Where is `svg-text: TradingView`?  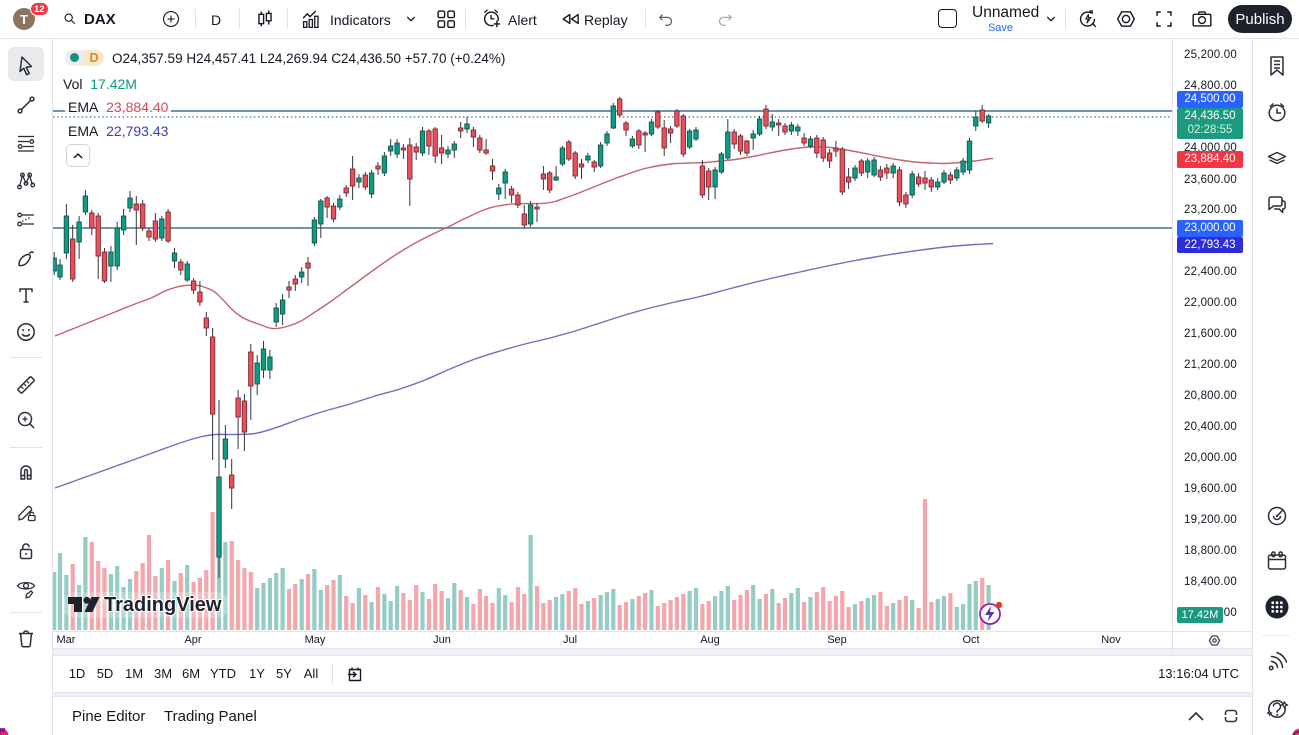
svg-text: TradingView is located at coordinates (163, 605).